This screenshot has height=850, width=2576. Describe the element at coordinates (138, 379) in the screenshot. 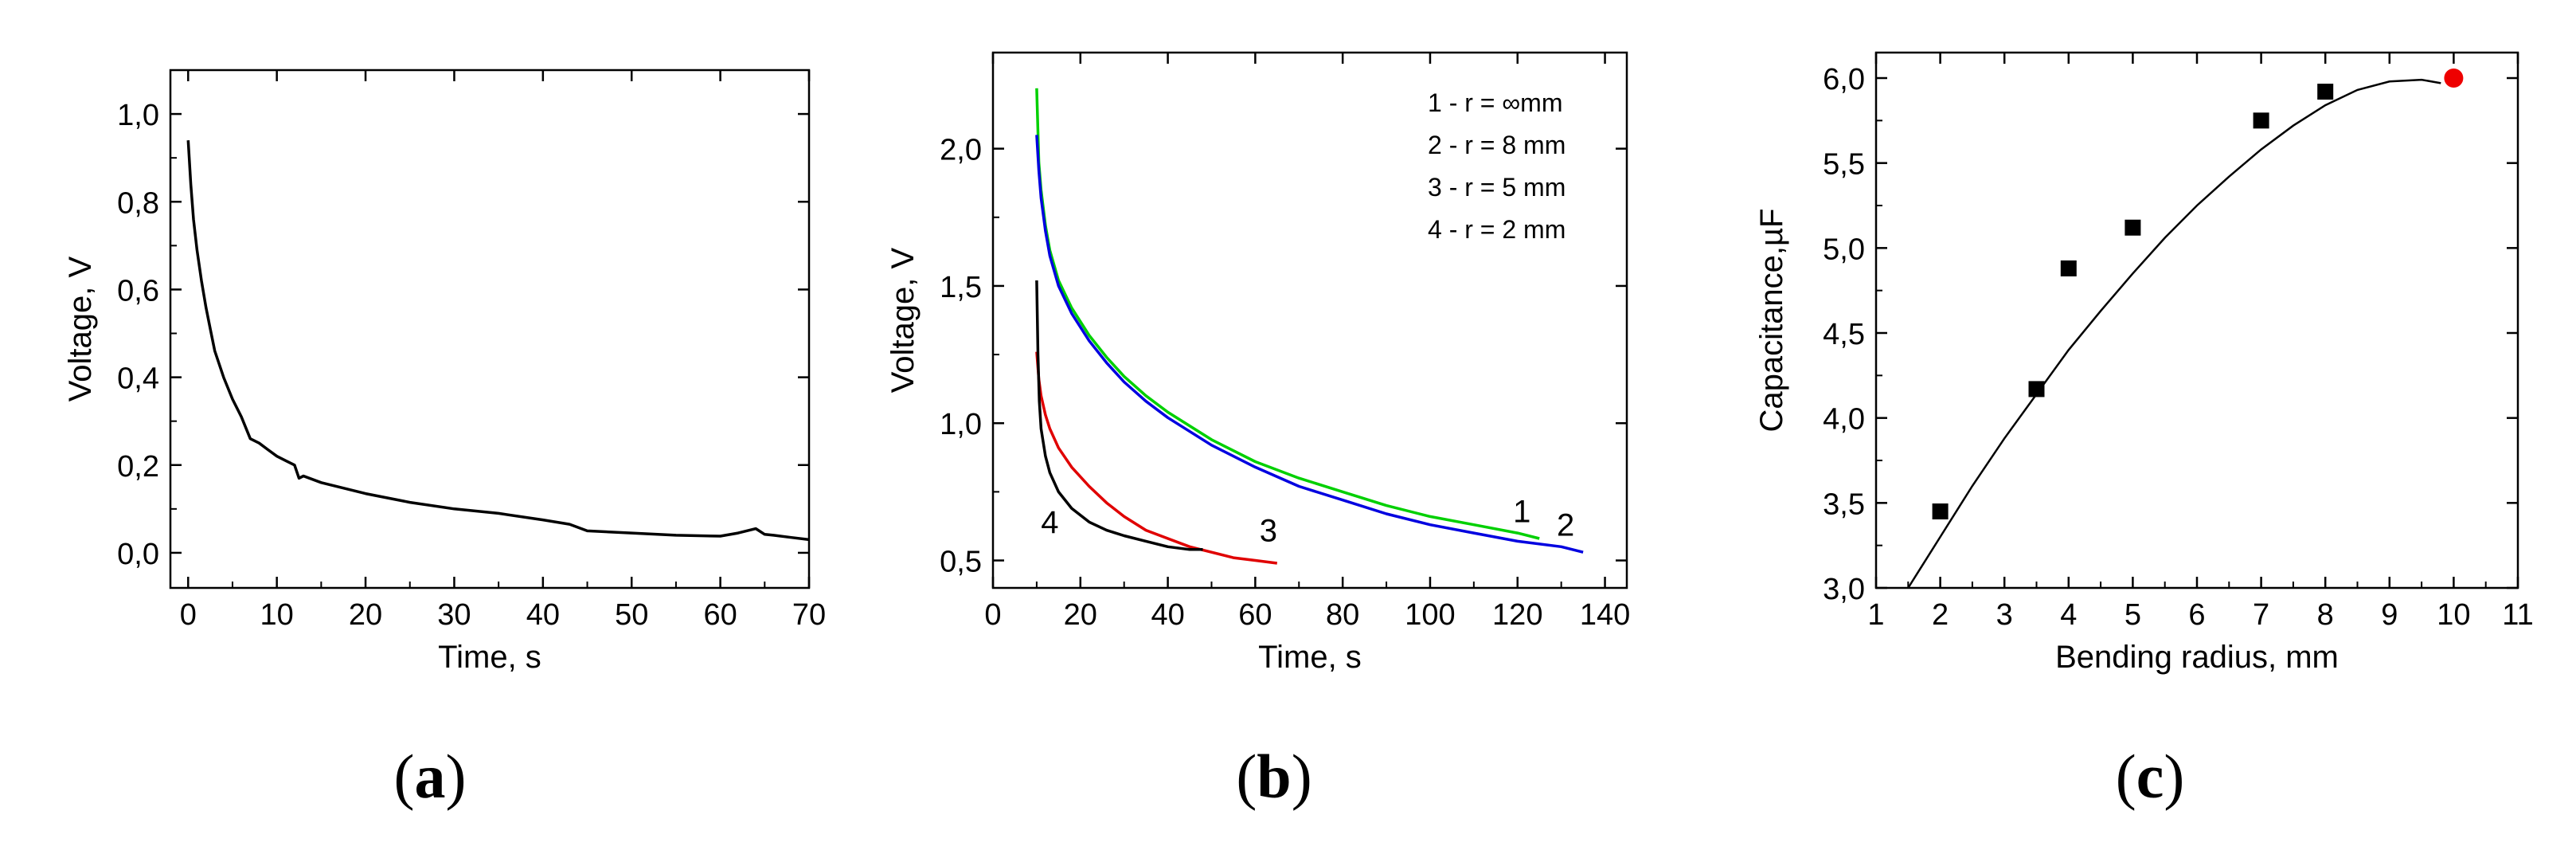

I see `y-tick-label: 0,4` at that location.